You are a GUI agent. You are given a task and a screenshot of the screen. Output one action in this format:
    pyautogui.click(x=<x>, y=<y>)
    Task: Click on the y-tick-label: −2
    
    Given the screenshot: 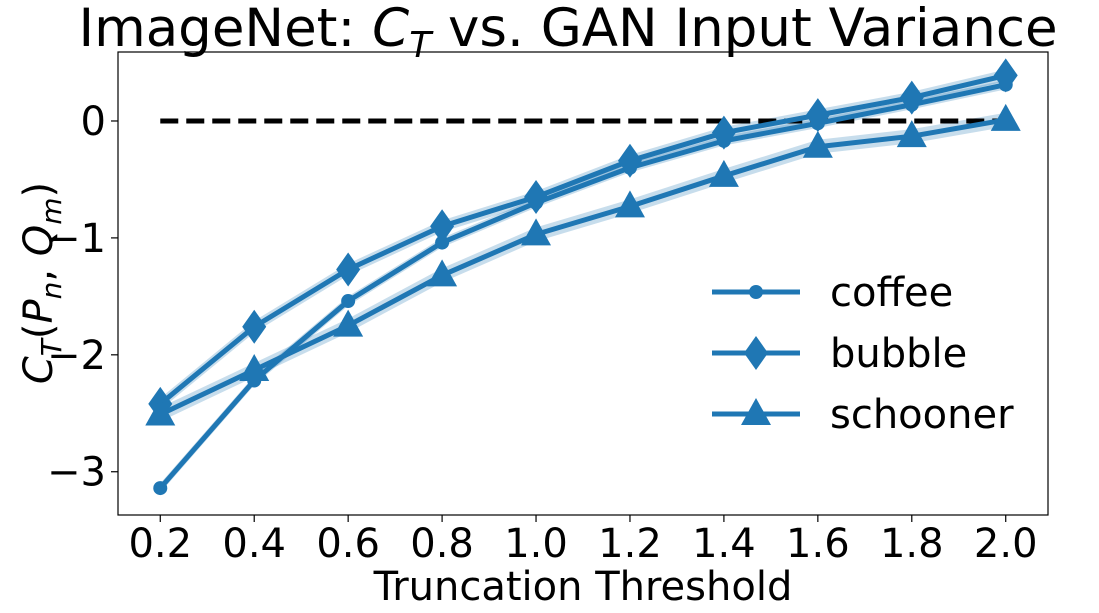 What is the action you would take?
    pyautogui.click(x=76, y=356)
    